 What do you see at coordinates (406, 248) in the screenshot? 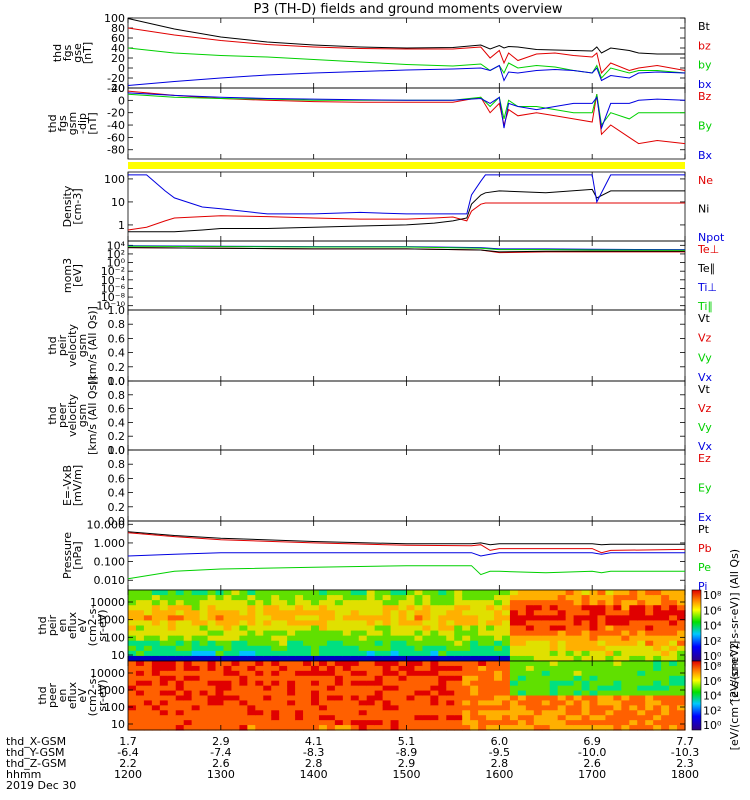
I see `series-line-Ti∥` at bounding box center [406, 248].